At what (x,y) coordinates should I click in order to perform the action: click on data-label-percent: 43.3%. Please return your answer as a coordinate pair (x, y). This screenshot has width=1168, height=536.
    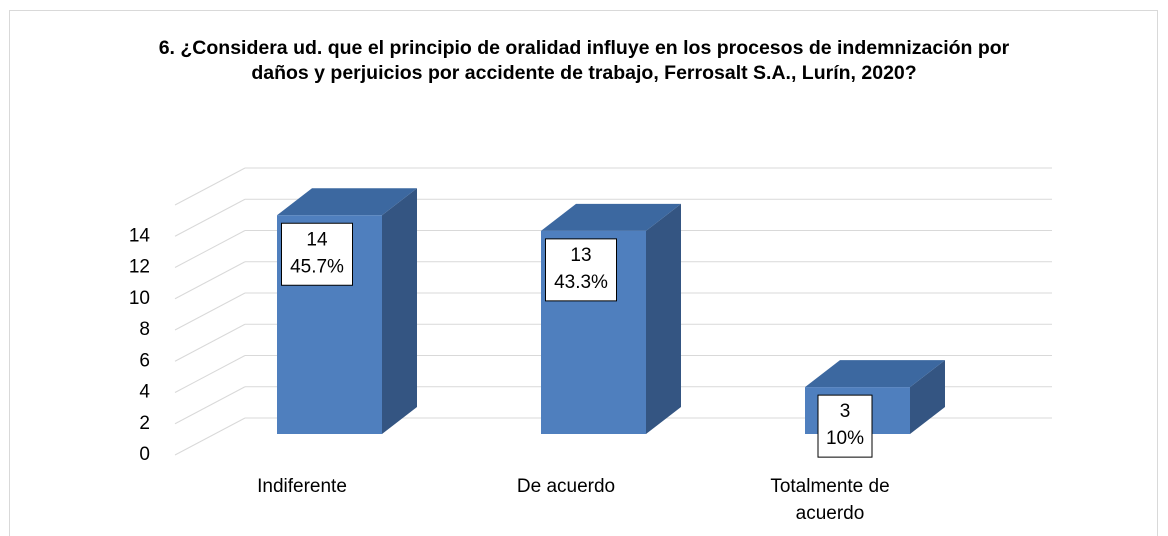
    Looking at the image, I should click on (581, 282).